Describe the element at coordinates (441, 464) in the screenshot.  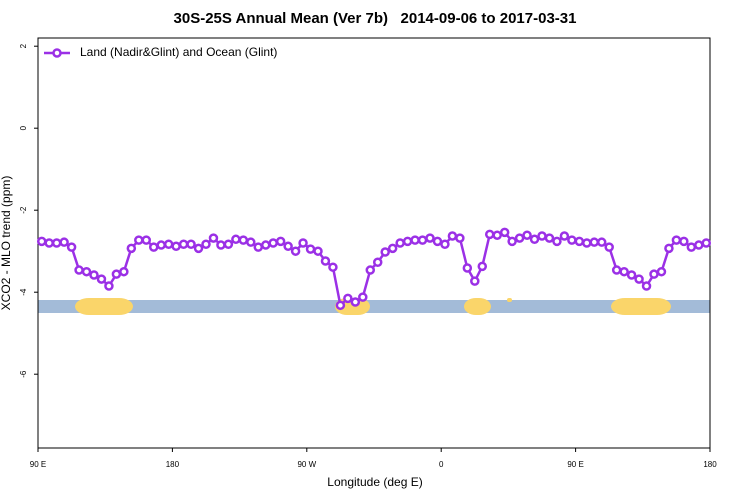
I see `x-tick-label: 0` at that location.